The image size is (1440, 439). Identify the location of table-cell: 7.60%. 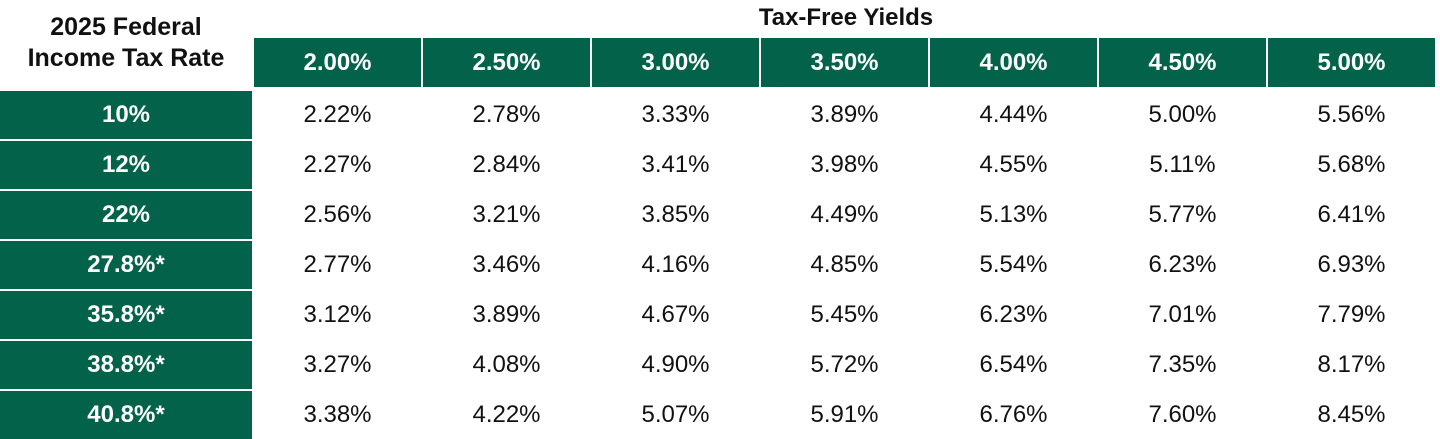
(1182, 414).